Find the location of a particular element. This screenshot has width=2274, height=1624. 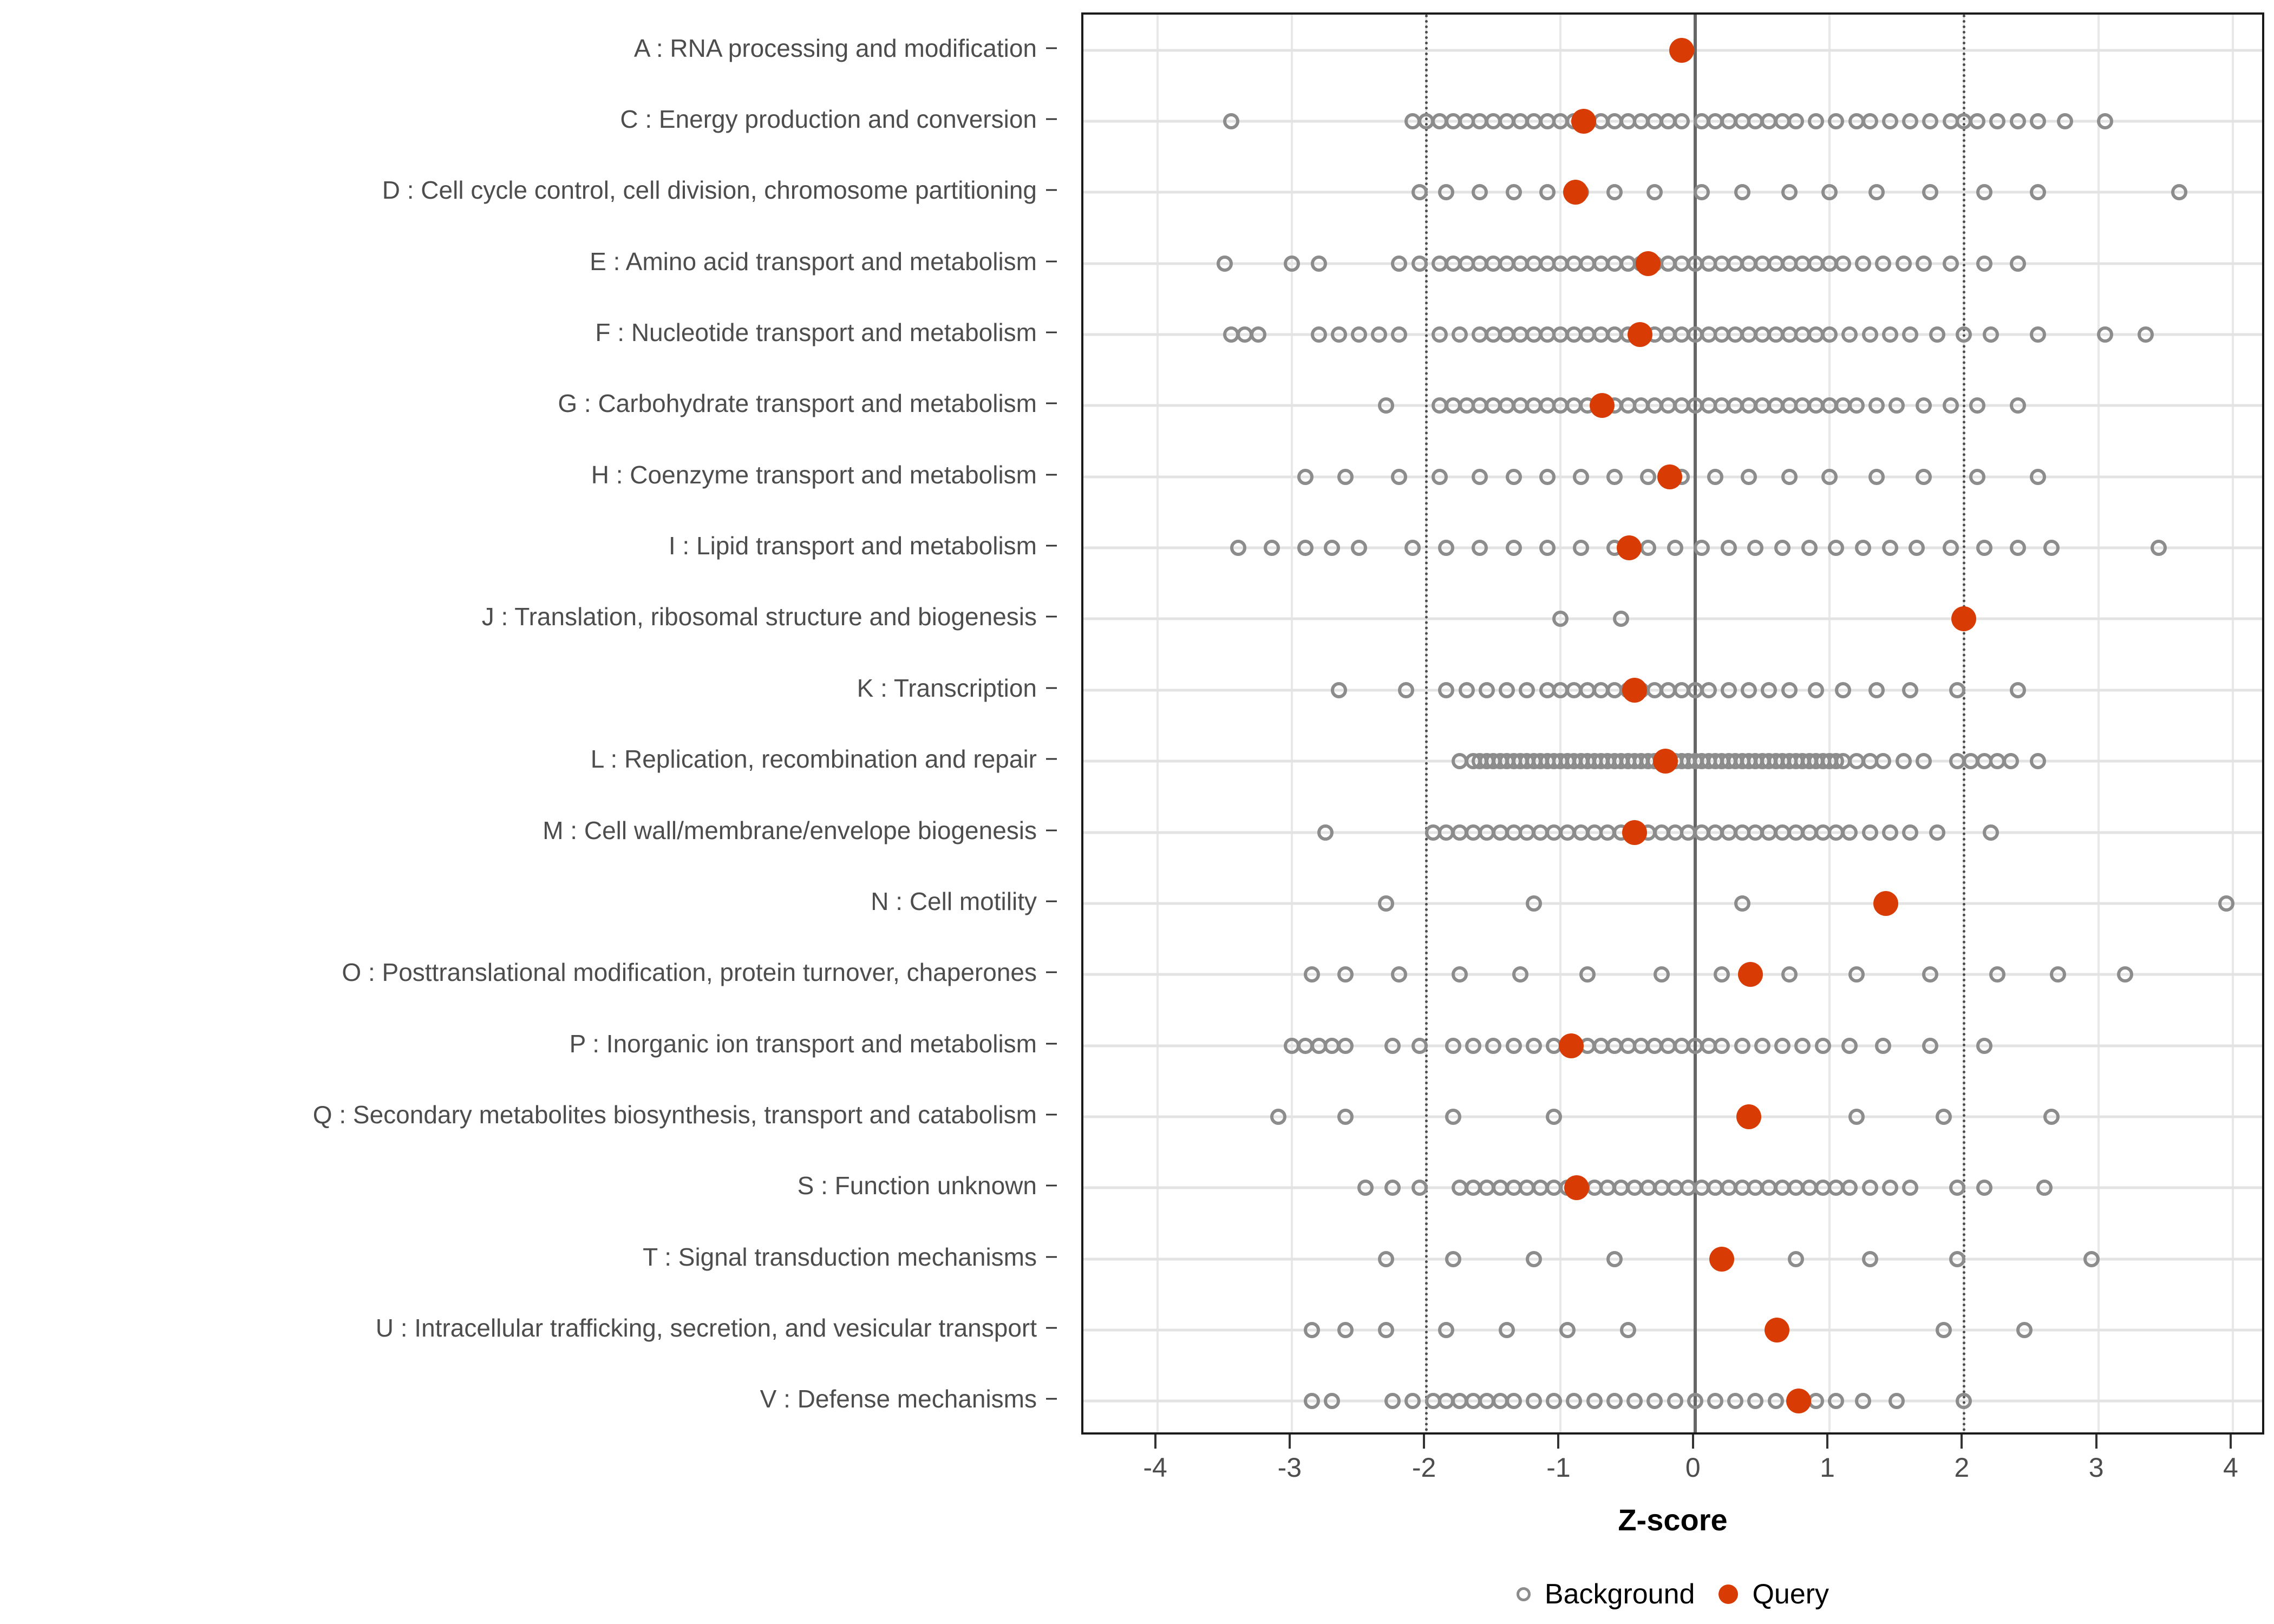

x-axis-tick-label: 0 is located at coordinates (1693, 1467).